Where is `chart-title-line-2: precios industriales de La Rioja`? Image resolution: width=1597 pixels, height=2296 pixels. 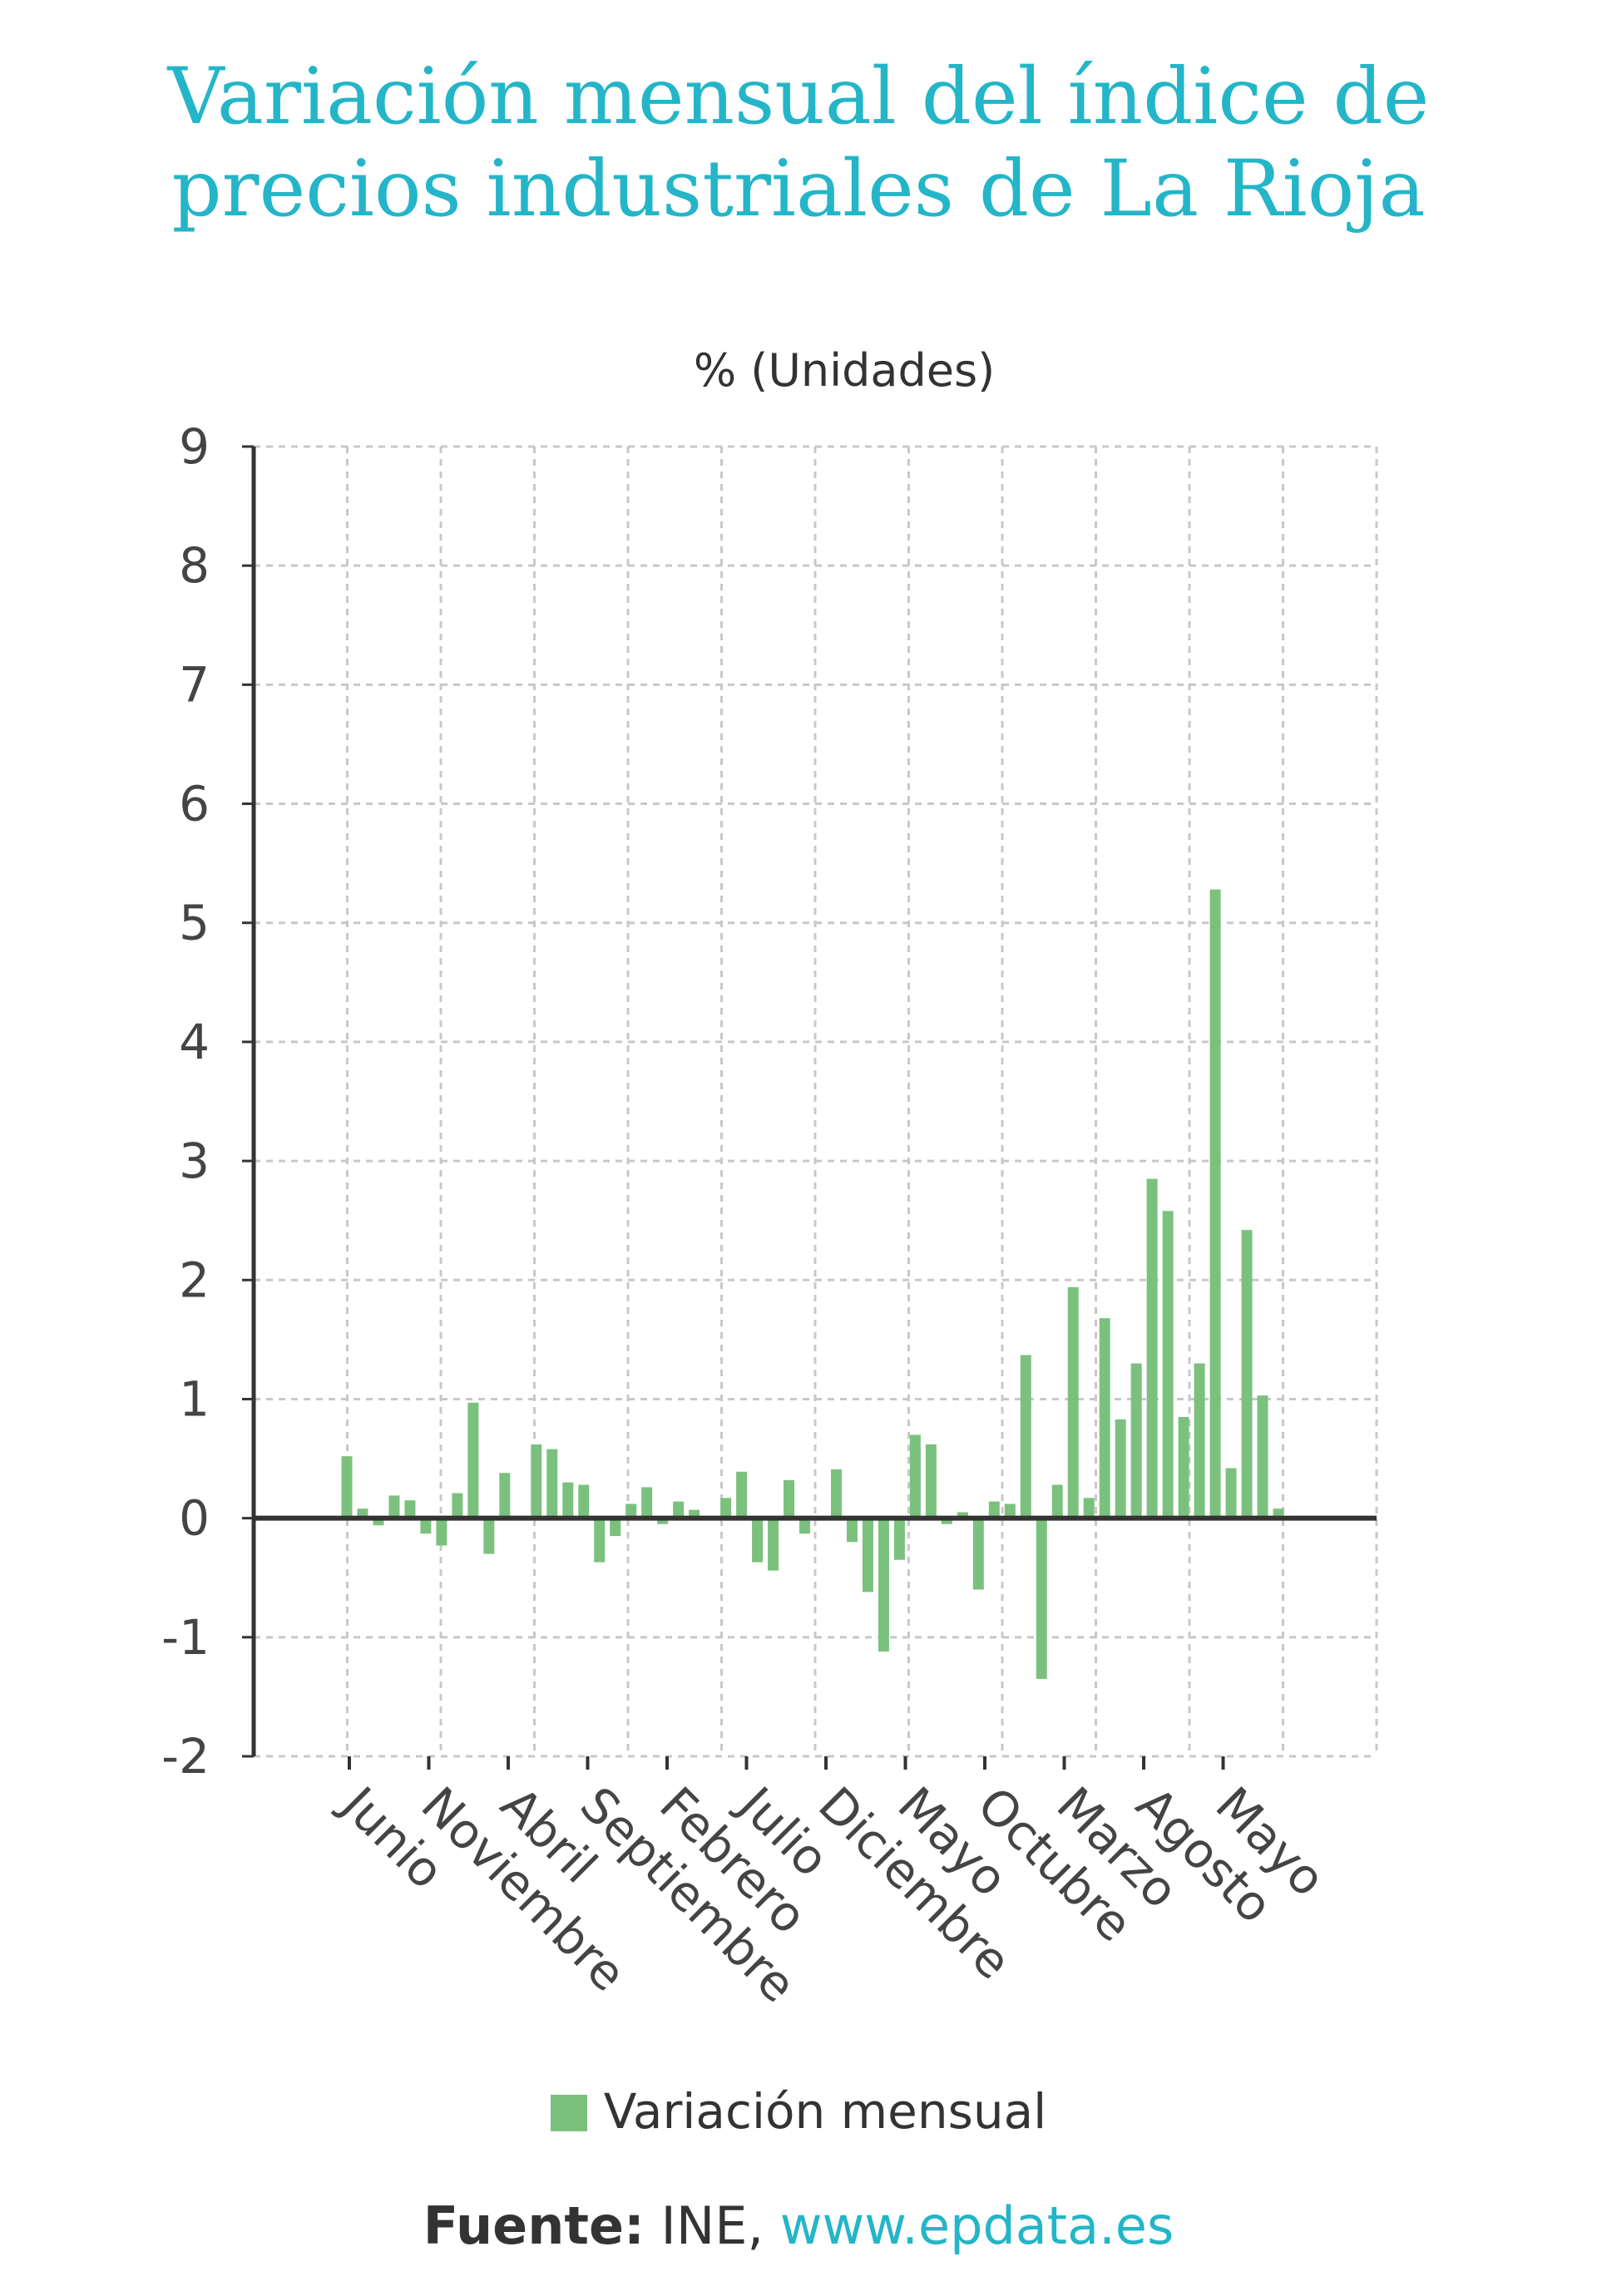 chart-title-line-2: precios industriales de La Rioja is located at coordinates (798, 189).